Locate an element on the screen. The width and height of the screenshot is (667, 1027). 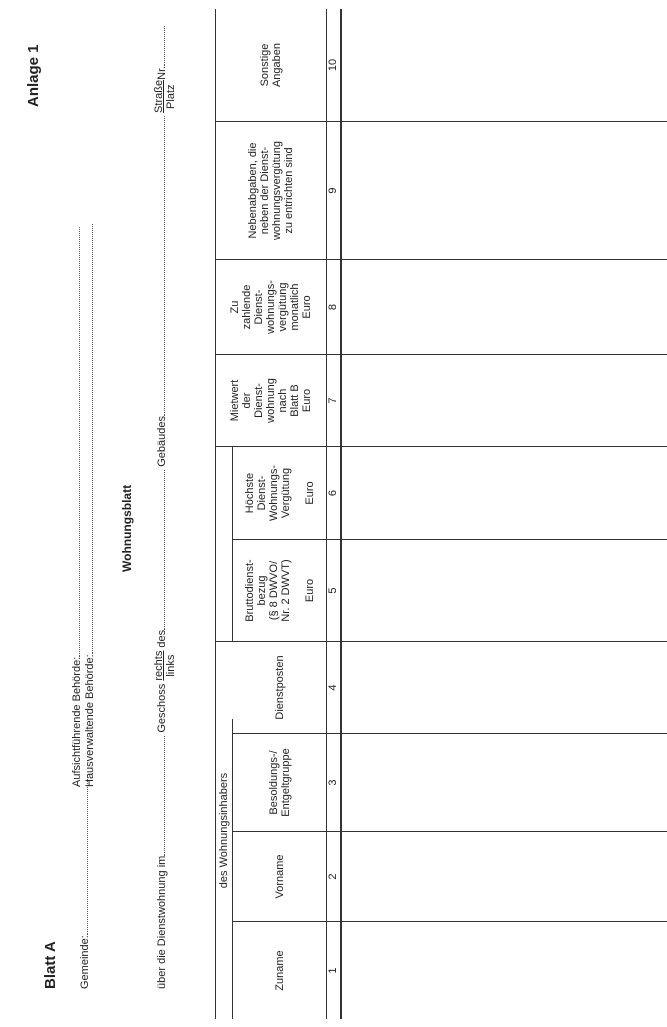
col-number-9: 9 is located at coordinates (333, 190).